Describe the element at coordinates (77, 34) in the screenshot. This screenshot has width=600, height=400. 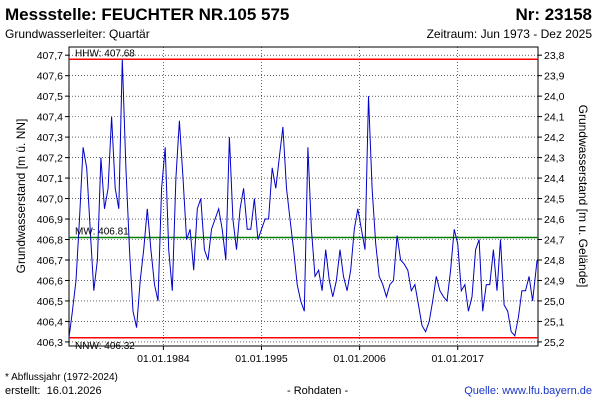
I see `aquifer-label: Grundwasserleiter: Quartär` at that location.